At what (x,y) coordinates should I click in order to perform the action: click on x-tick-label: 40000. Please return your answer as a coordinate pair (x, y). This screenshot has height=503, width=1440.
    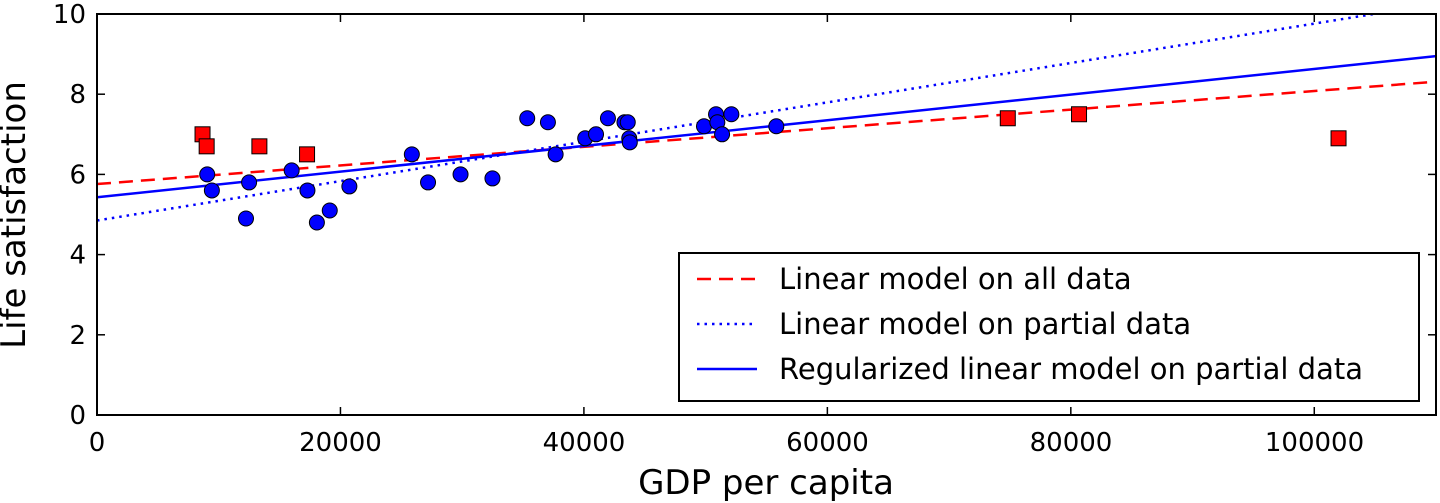
    Looking at the image, I should click on (584, 443).